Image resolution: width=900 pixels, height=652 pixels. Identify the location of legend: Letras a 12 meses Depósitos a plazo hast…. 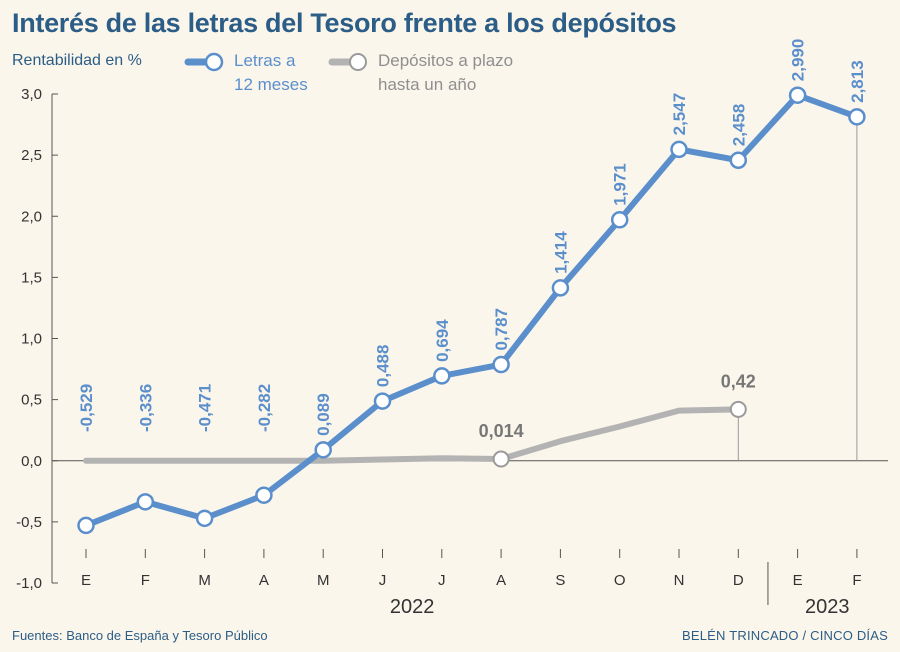
(348, 72).